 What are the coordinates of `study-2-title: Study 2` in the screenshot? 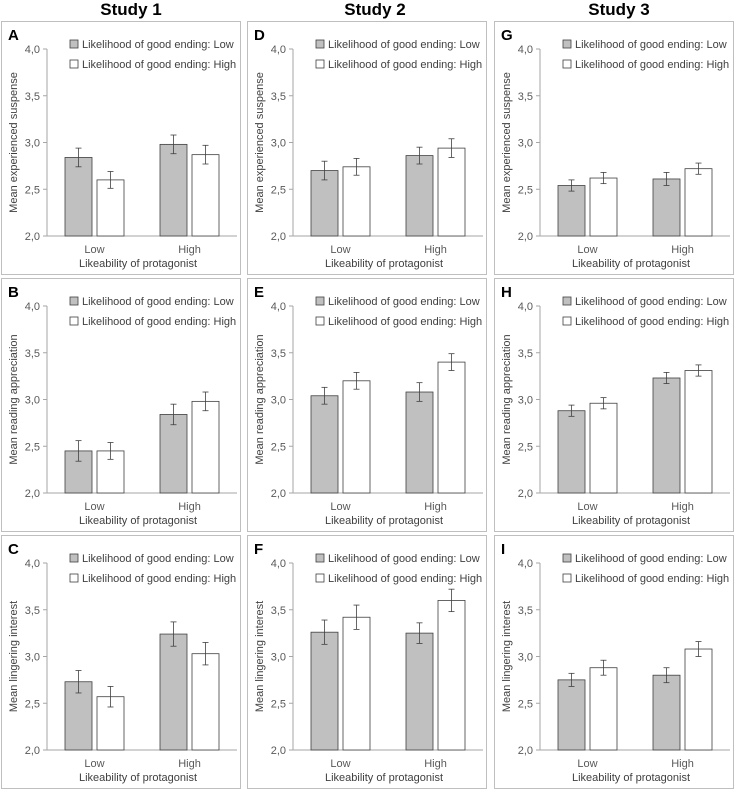 It's located at (375, 9).